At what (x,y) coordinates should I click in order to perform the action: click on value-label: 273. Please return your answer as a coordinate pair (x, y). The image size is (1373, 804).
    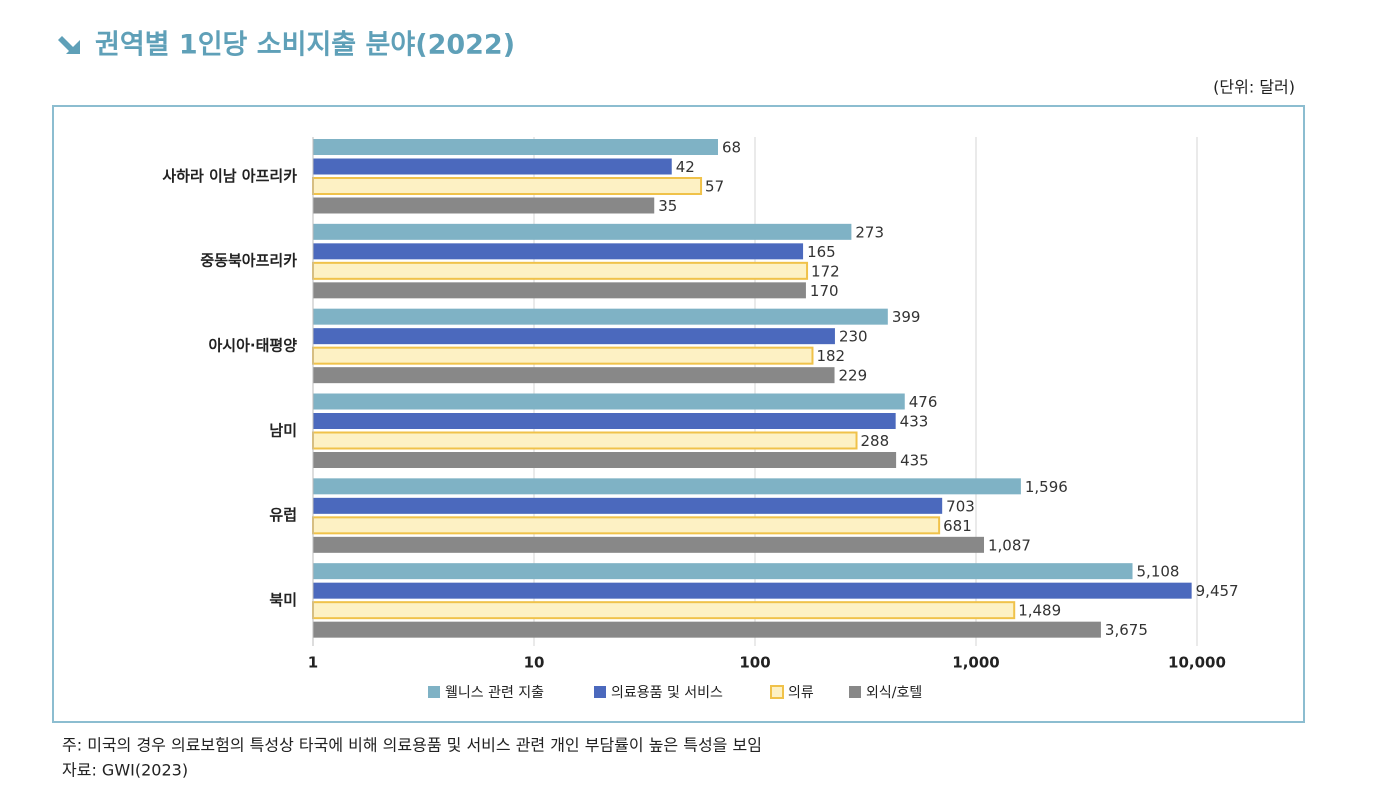
    Looking at the image, I should click on (869, 232).